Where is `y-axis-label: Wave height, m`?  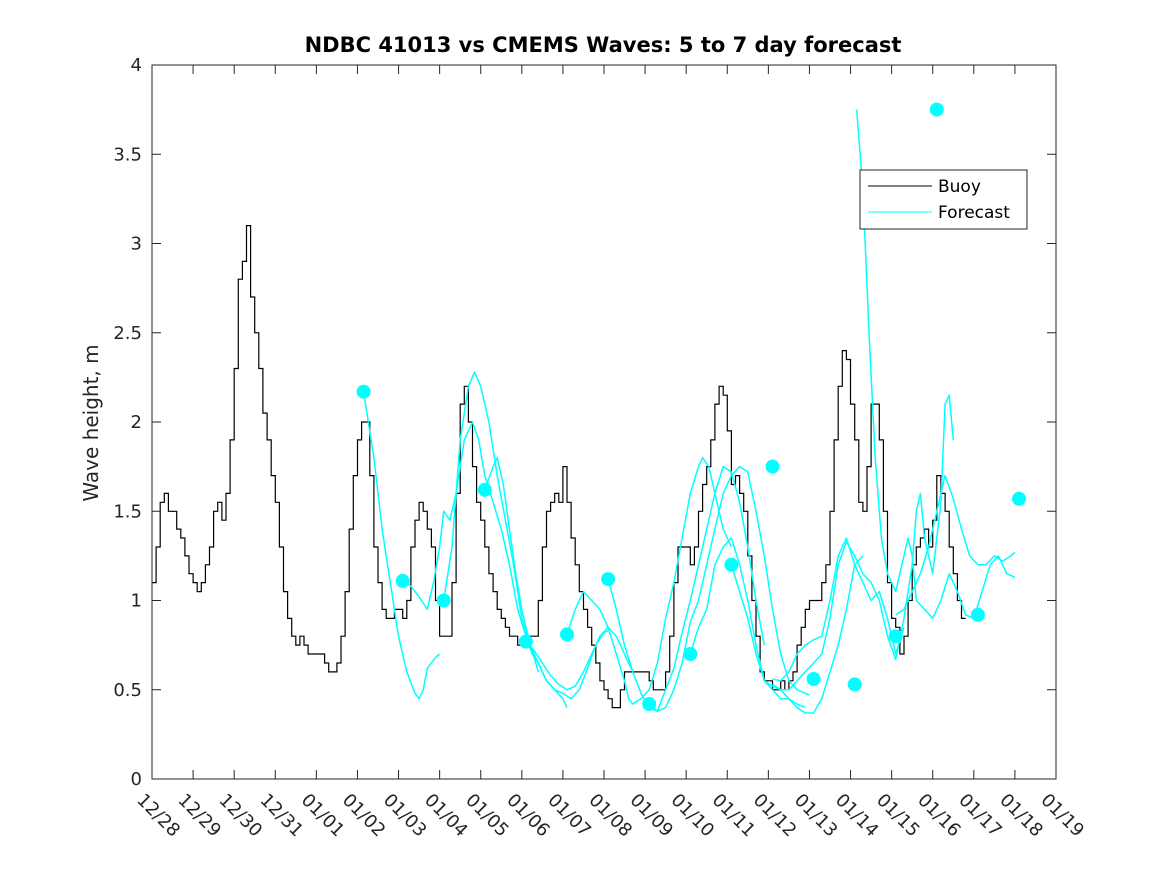 y-axis-label: Wave height, m is located at coordinates (91, 422).